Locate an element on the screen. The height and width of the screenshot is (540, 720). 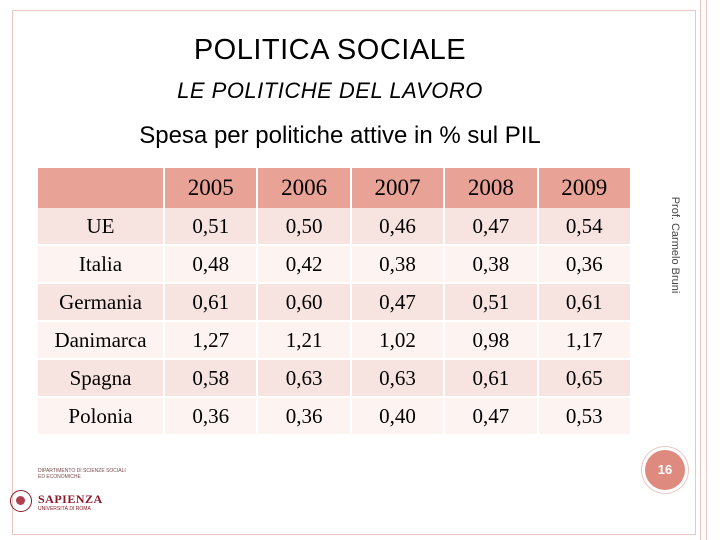
subtitle-rest: E POLITICHE DEL LAVORO is located at coordinates (336, 90).